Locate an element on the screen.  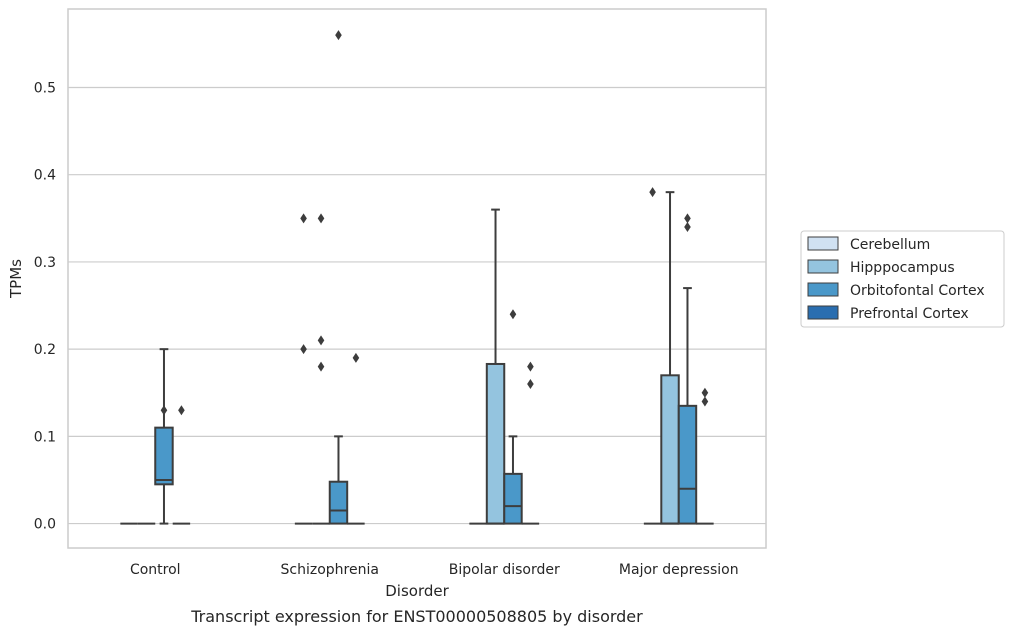
legend-label: Orbitofontal Cortex is located at coordinates (917, 291).